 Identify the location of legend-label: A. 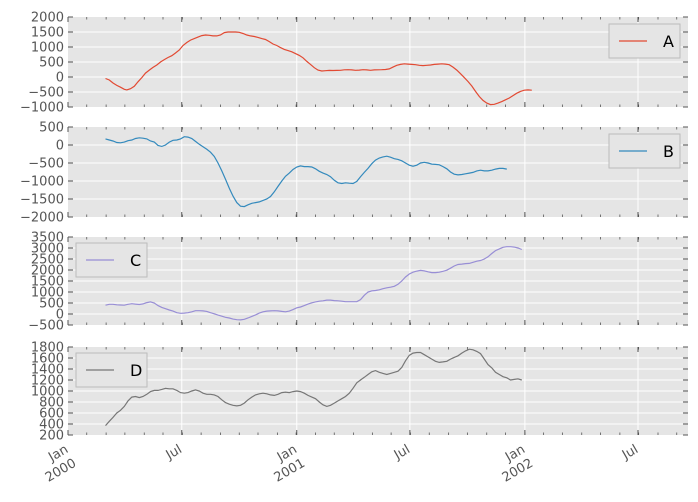
(668, 41).